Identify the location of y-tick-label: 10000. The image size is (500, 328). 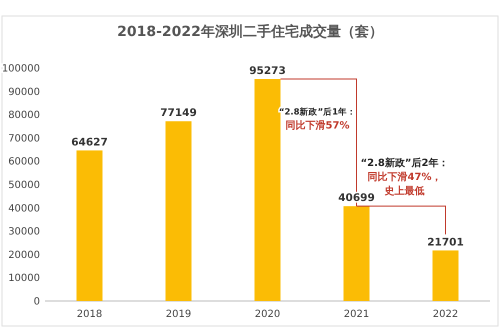
(24, 278).